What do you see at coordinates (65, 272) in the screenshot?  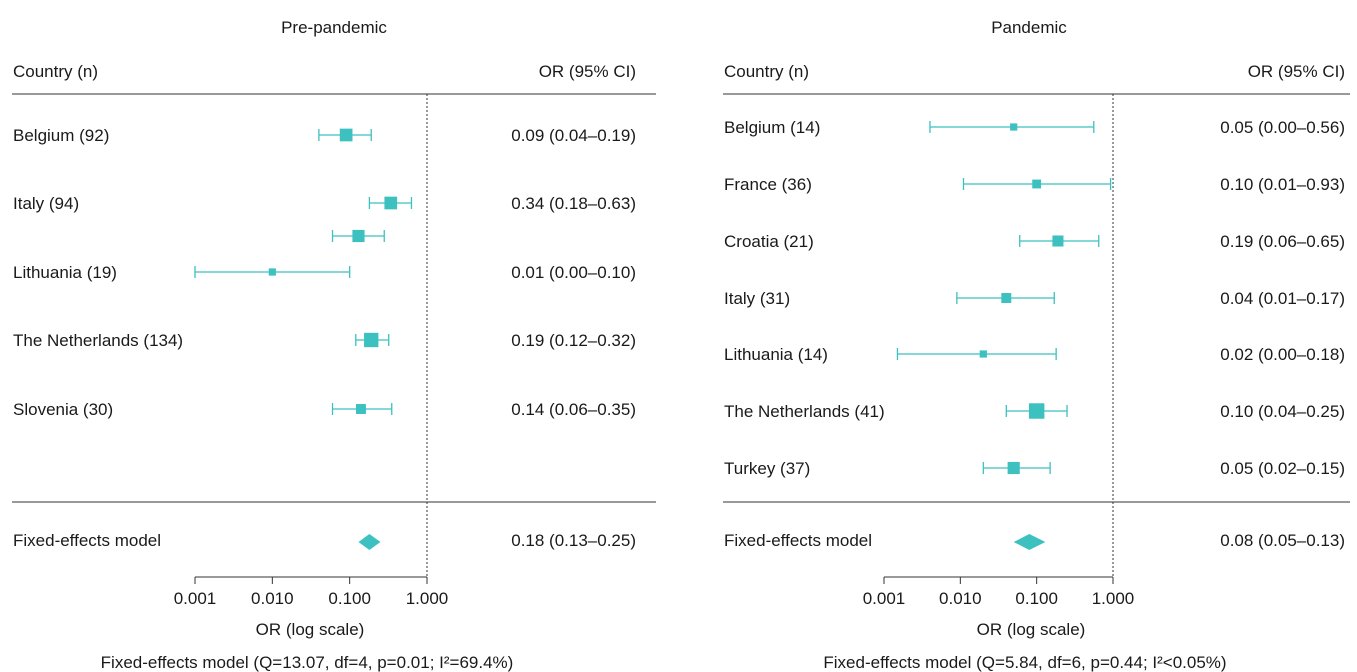 I see `row-country-label: Lithuania (19)` at bounding box center [65, 272].